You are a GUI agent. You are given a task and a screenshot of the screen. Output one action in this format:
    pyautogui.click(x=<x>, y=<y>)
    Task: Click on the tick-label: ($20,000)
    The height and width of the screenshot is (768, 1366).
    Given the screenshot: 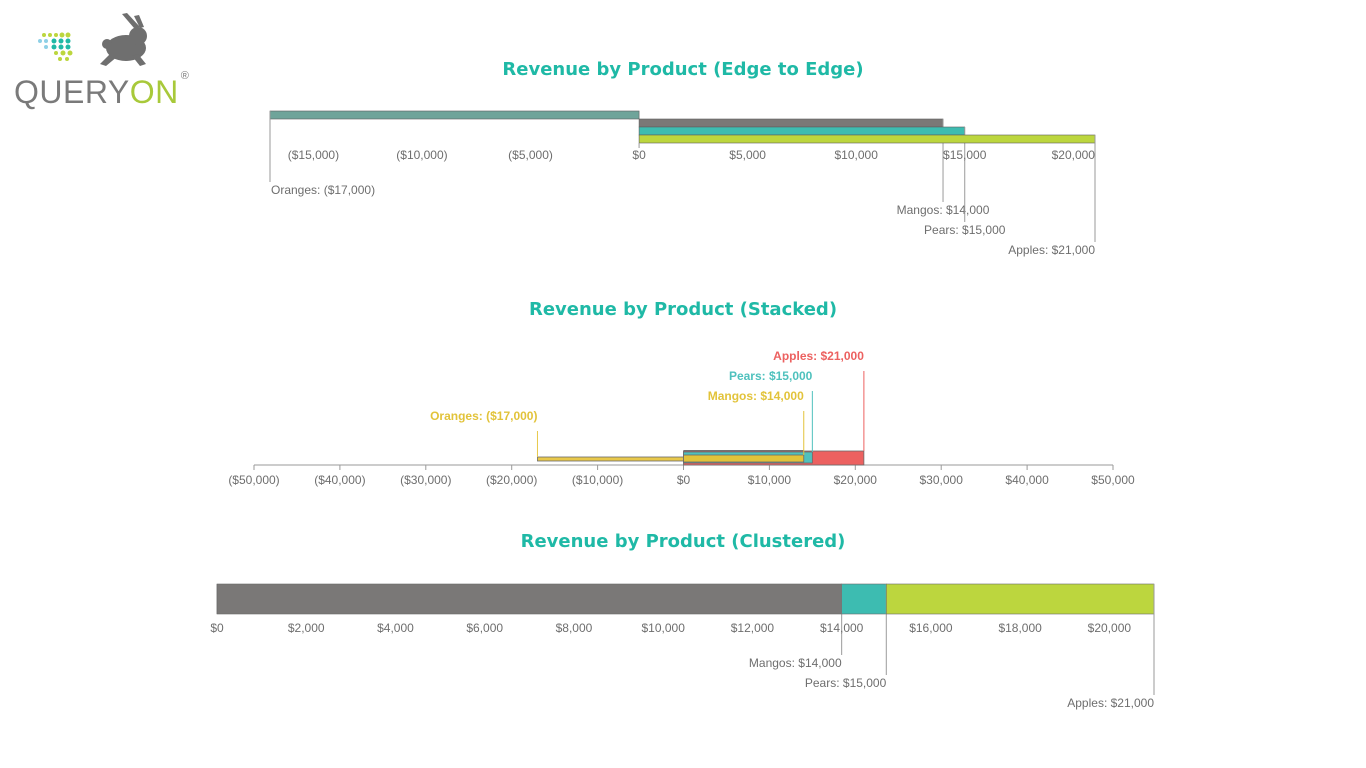 What is the action you would take?
    pyautogui.click(x=511, y=480)
    